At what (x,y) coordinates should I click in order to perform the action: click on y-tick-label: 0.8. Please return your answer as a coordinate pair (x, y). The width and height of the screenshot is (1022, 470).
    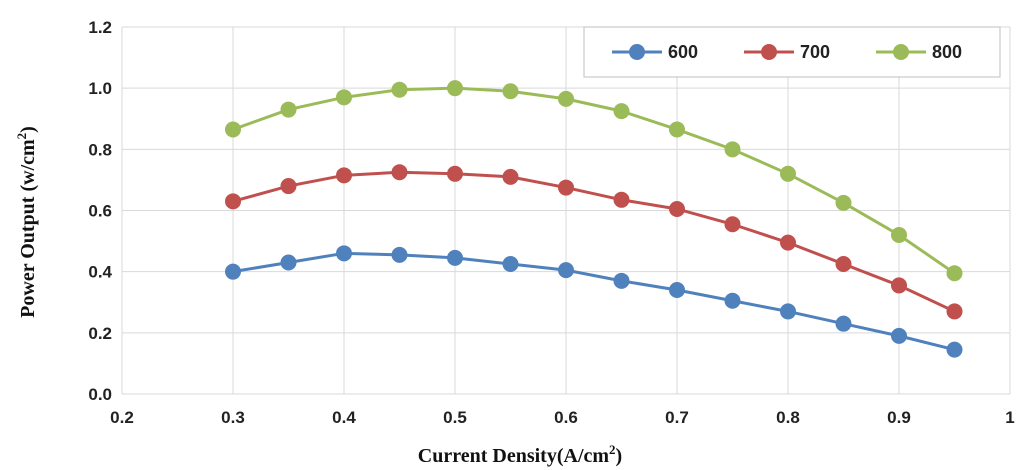
    Looking at the image, I should click on (100, 149).